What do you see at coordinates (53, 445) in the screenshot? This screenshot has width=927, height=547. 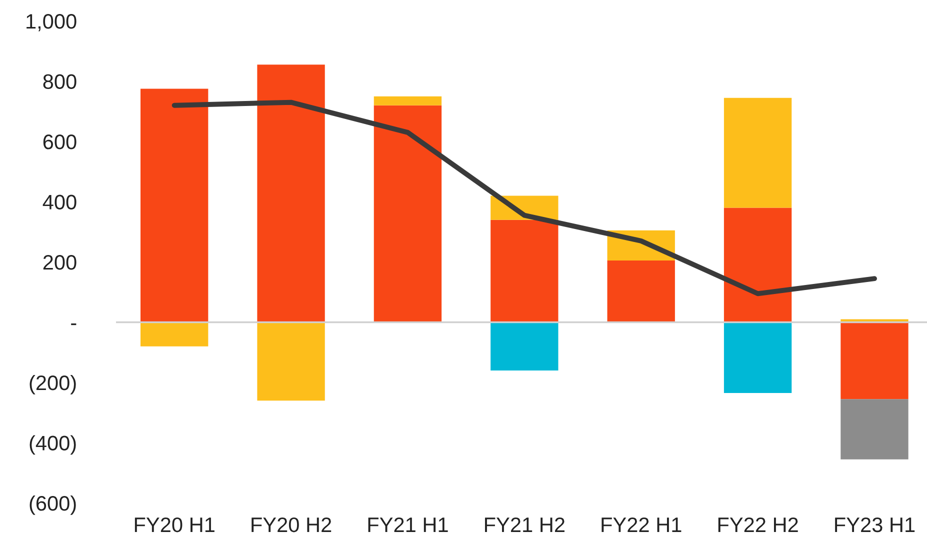 I see `y-tick-label: (400)` at bounding box center [53, 445].